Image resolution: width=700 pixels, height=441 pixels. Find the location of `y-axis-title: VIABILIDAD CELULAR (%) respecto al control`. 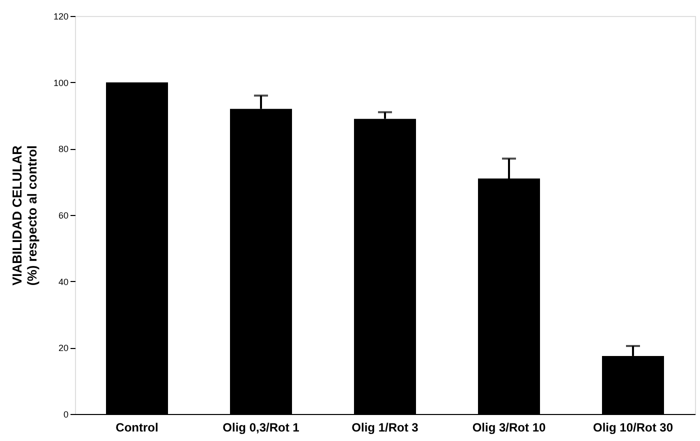

y-axis-title: VIABILIDAD CELULAR (%) respecto al control is located at coordinates (24, 215).